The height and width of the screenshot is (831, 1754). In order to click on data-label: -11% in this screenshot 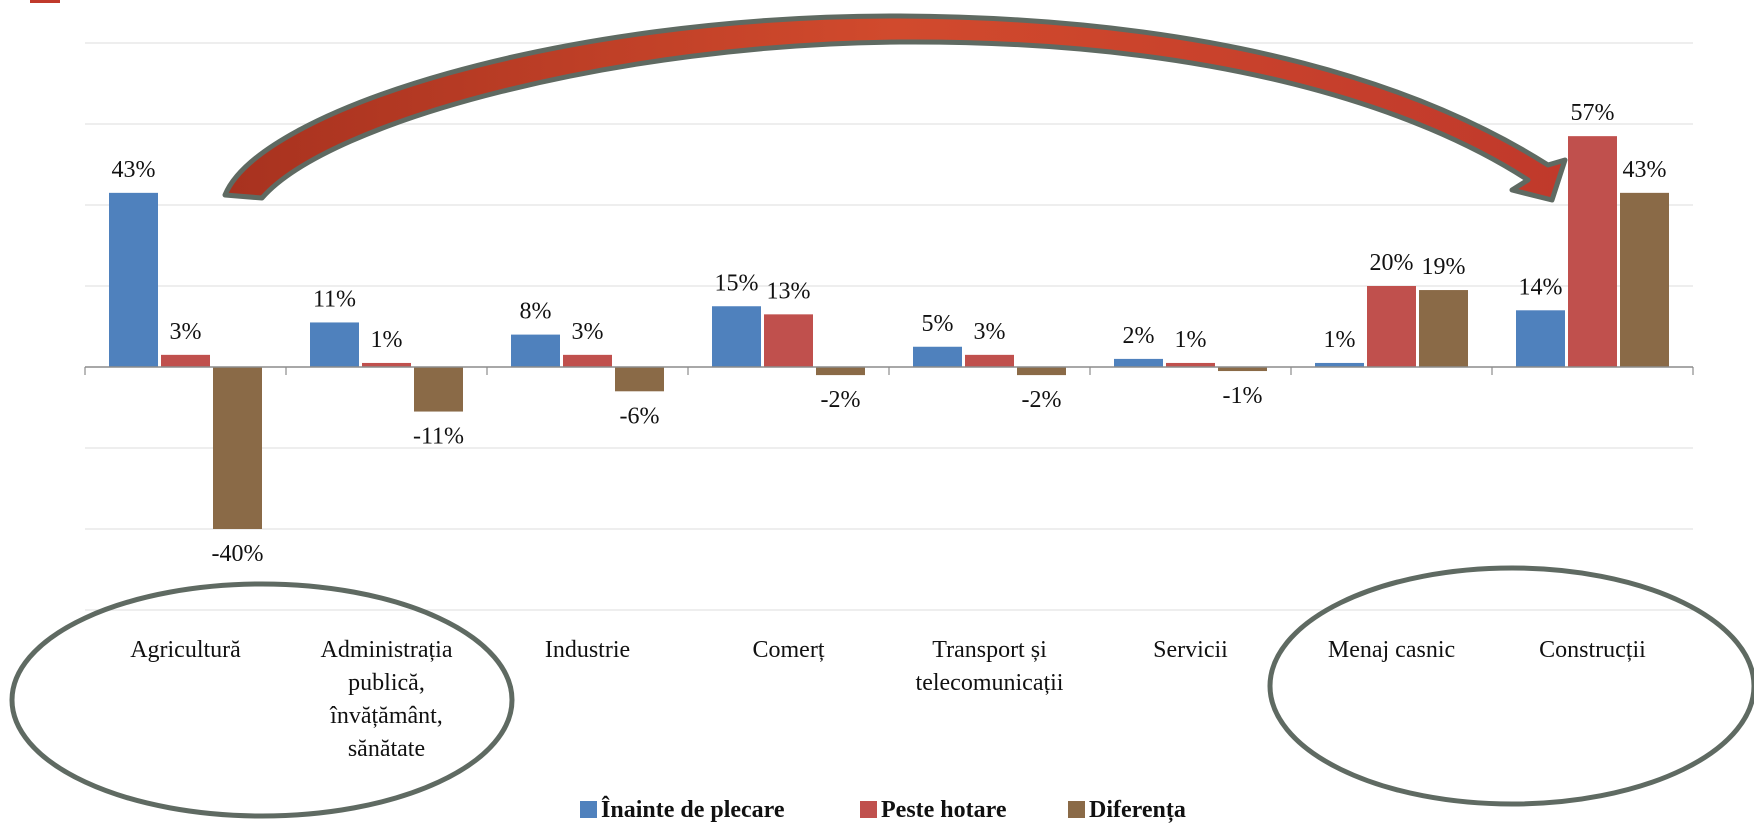, I will do `click(438, 437)`.